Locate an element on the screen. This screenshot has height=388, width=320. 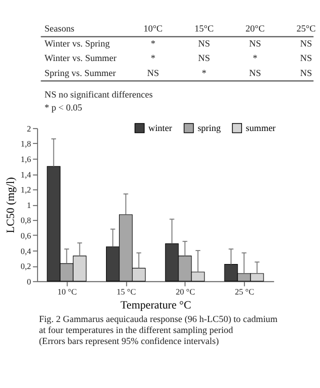
text: Winter vs. Summer * NS * NS is located at coordinates (178, 59).